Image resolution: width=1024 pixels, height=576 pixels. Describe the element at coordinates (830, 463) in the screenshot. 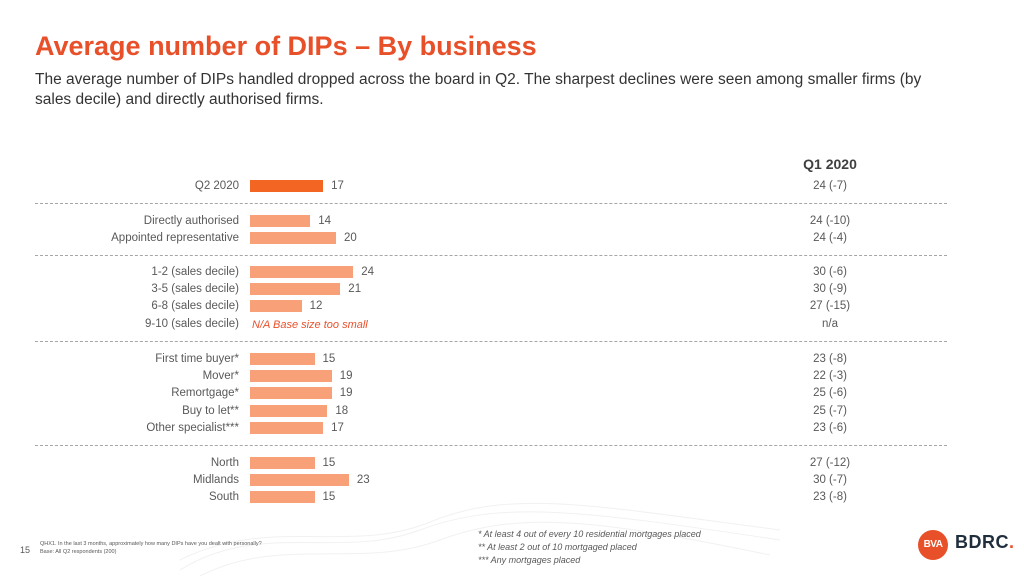

I see `q1-comparison-value: 27 (-12)` at that location.